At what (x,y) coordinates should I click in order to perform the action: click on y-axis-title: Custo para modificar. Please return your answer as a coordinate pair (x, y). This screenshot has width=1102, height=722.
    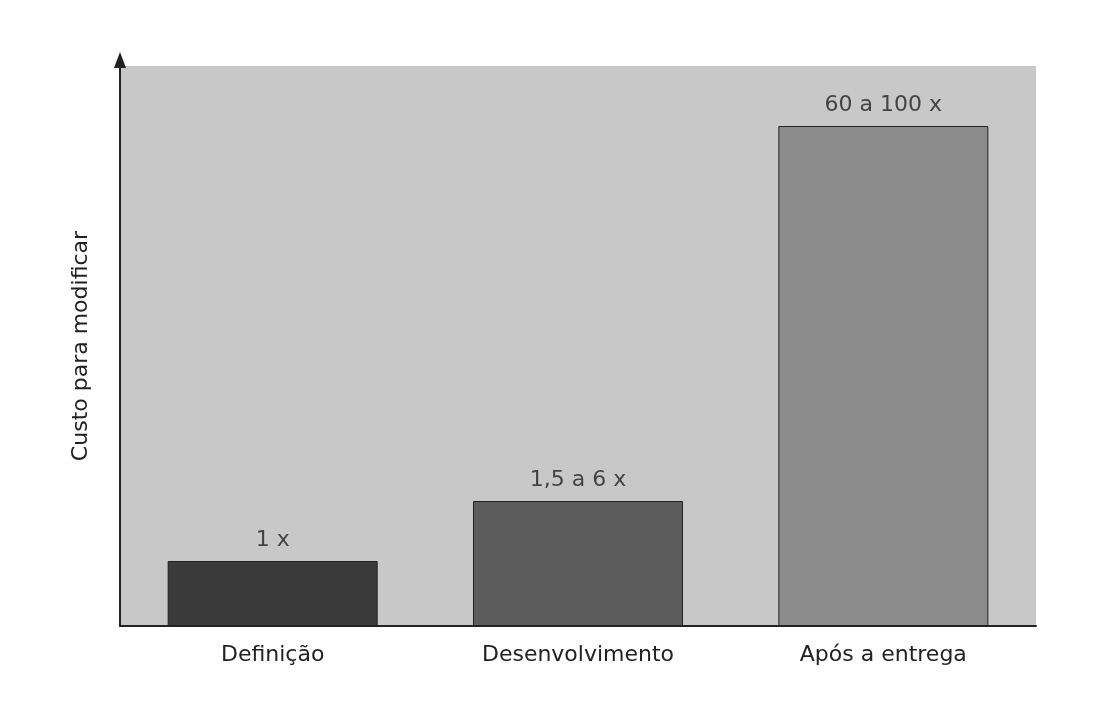
    Looking at the image, I should click on (79, 345).